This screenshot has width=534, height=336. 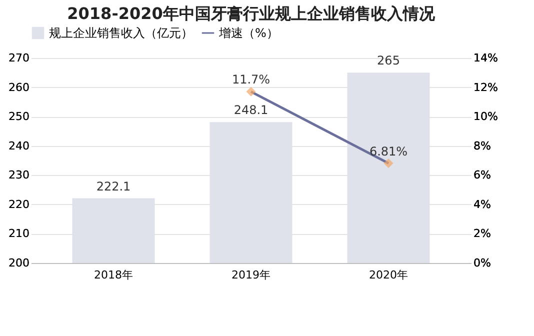 I want to click on y2-tick-label: 2%, so click(x=482, y=233).